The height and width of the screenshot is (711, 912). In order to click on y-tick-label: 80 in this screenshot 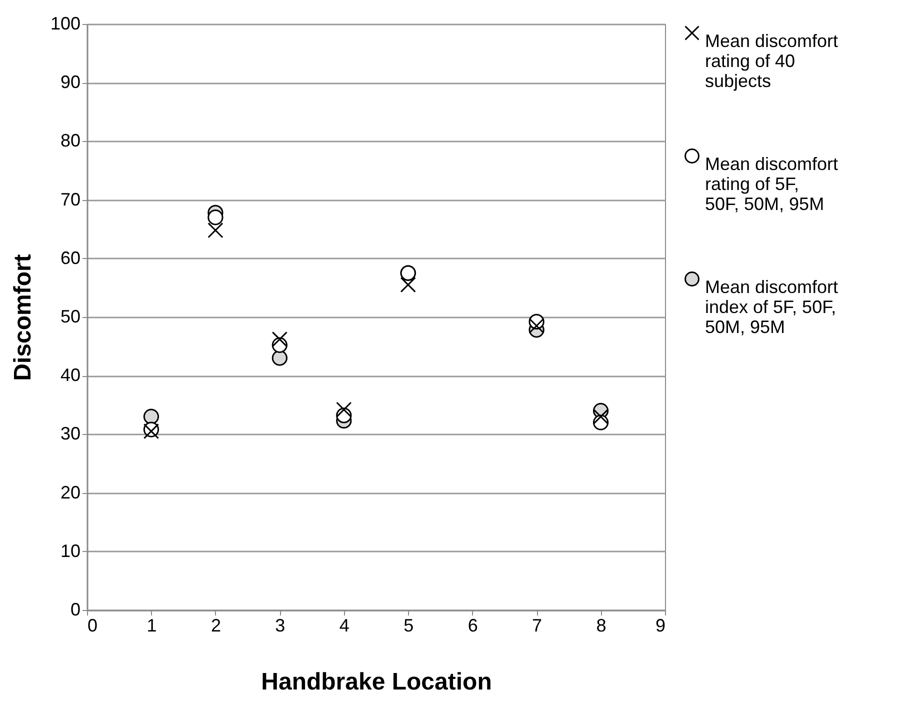, I will do `click(70, 140)`.